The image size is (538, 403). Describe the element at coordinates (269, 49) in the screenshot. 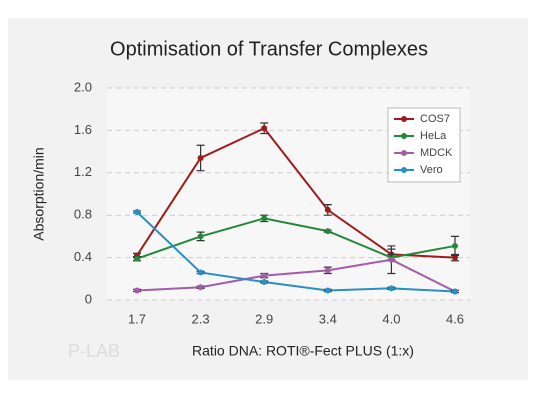

I see `chart-title: Optimisation of Transfer Complexes` at that location.